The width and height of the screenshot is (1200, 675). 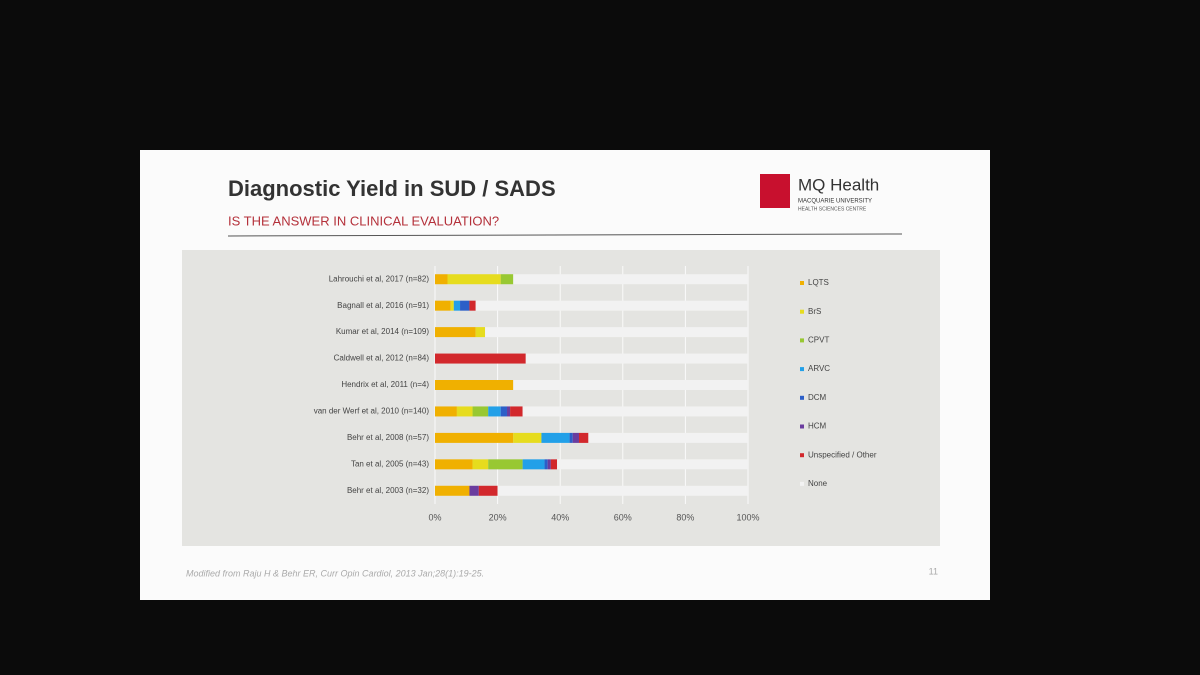 What do you see at coordinates (817, 397) in the screenshot?
I see `legend-label: DCM` at bounding box center [817, 397].